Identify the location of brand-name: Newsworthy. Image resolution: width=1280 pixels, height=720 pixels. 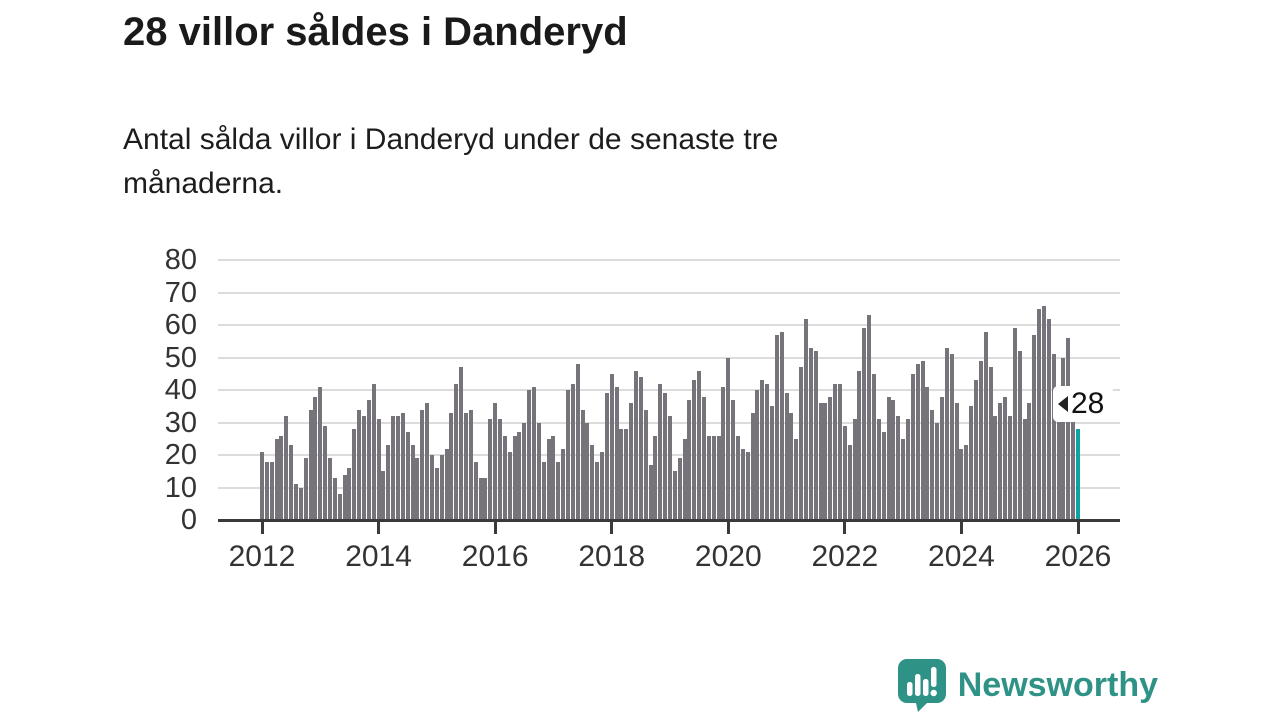
(1057, 685).